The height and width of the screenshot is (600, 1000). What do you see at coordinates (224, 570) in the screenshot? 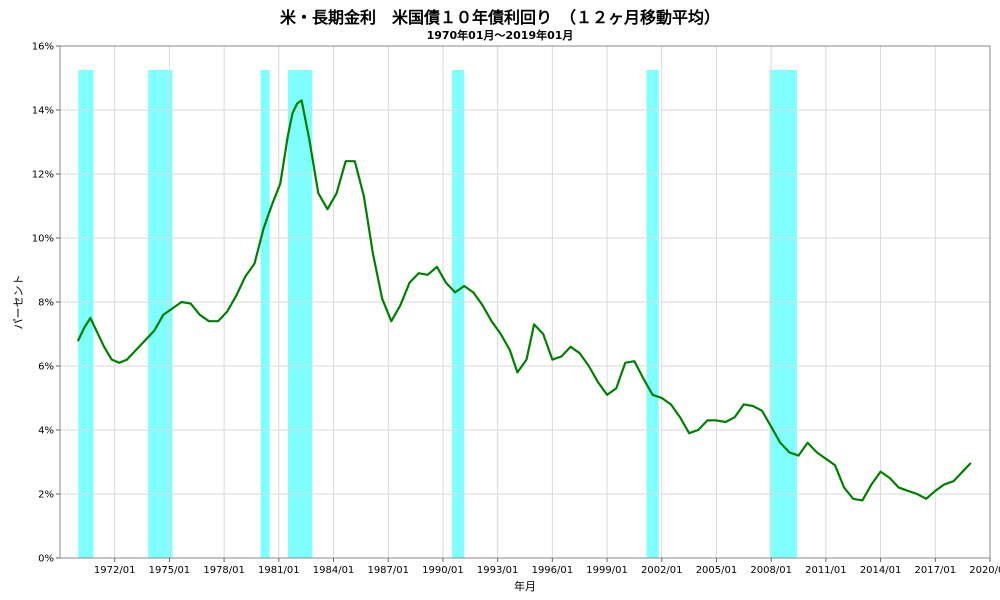
I see `x-tick-label: 1978/01` at bounding box center [224, 570].